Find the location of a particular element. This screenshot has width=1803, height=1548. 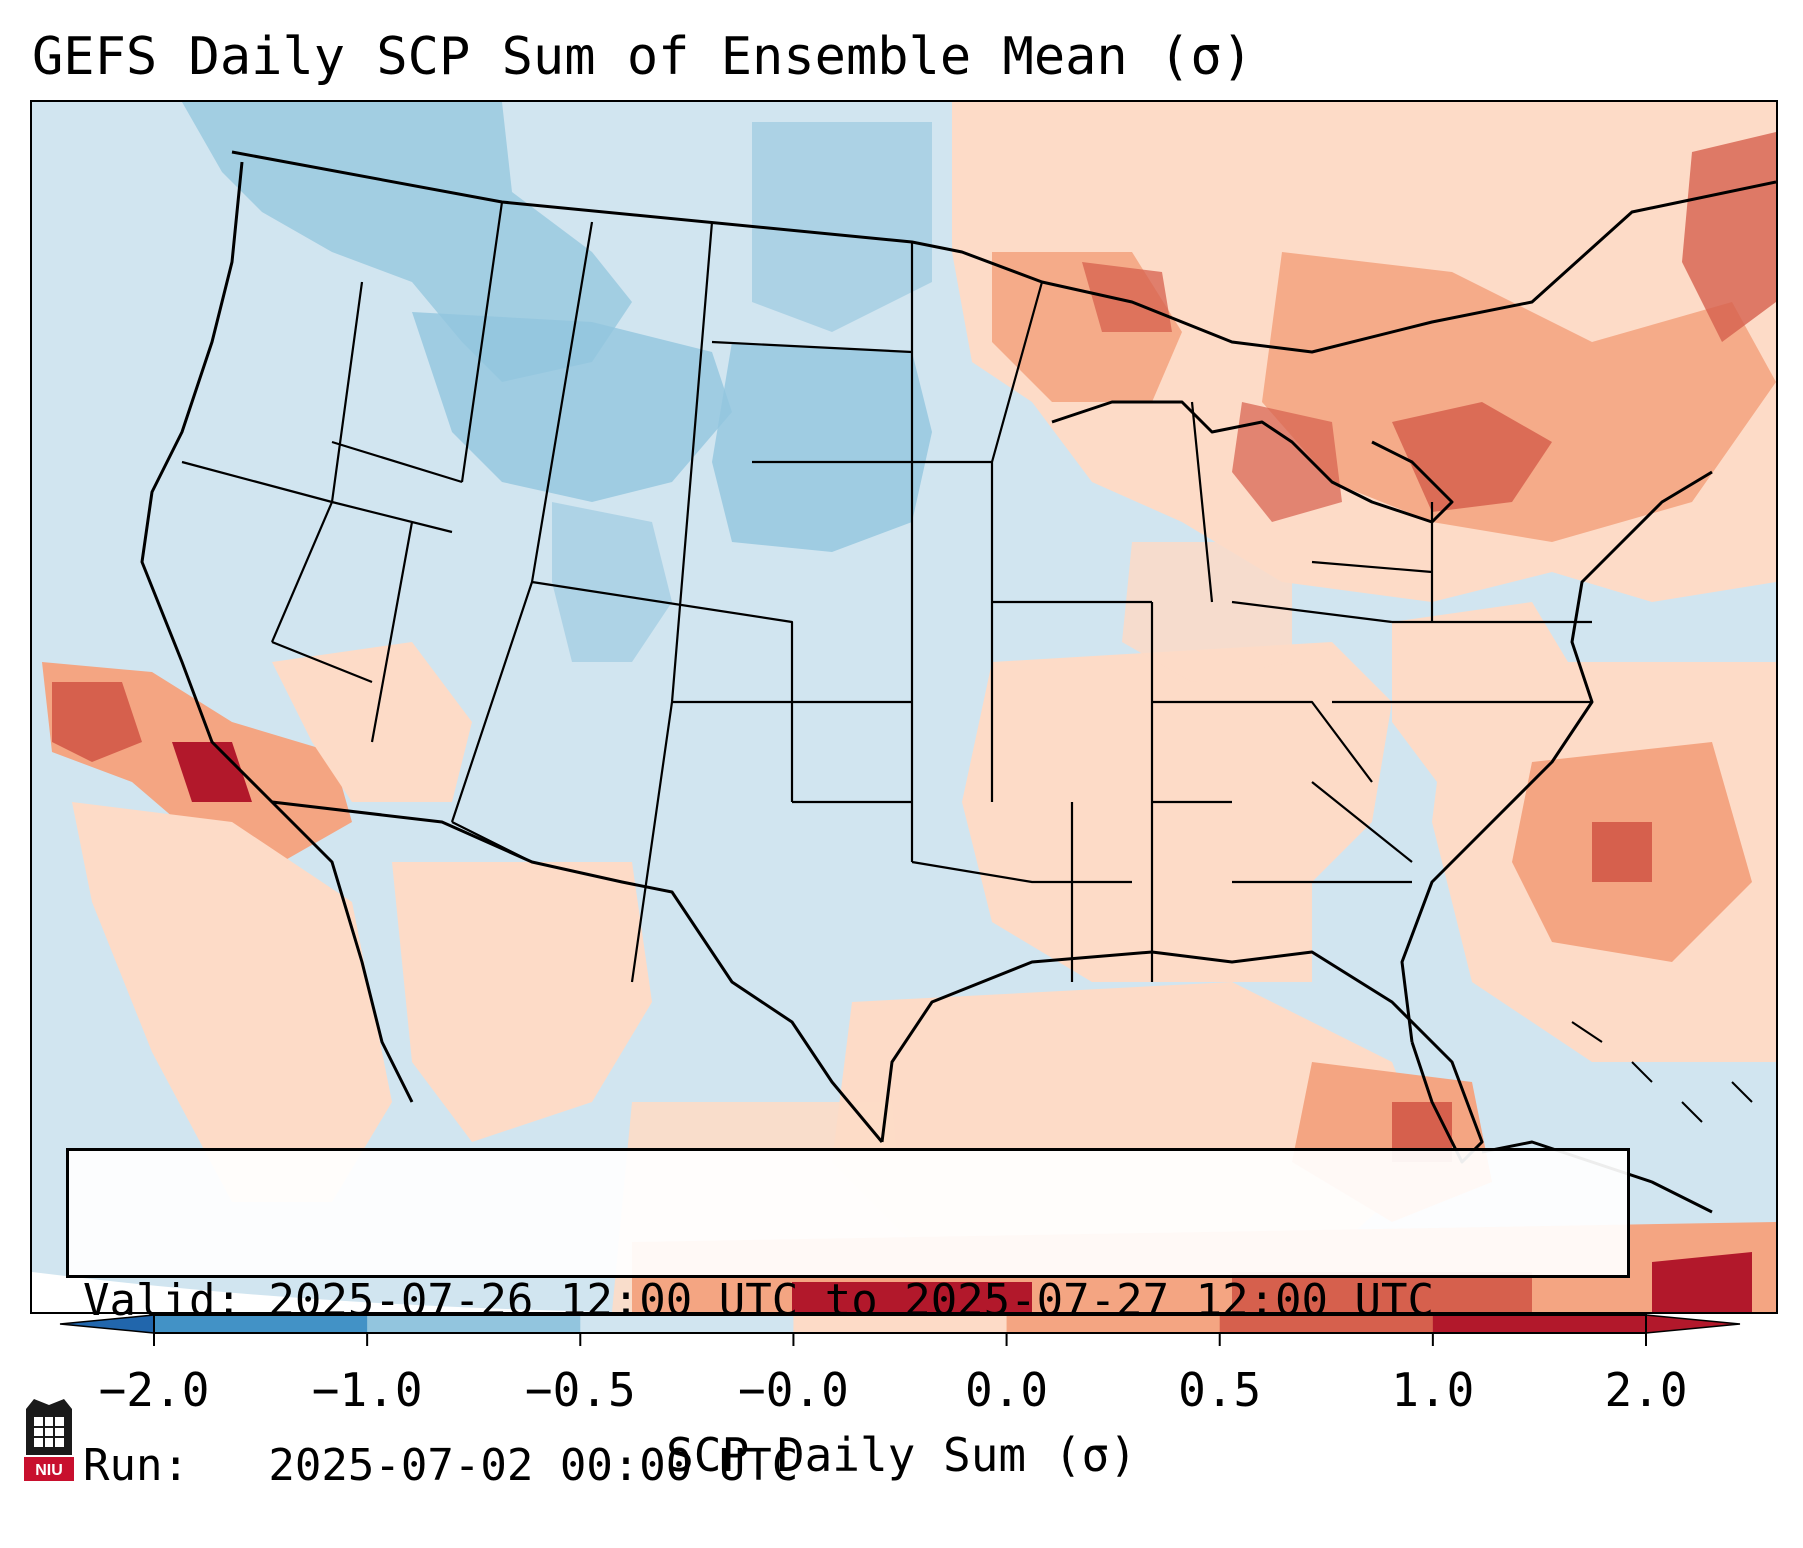

great-lakes is located at coordinates (1252, 462).